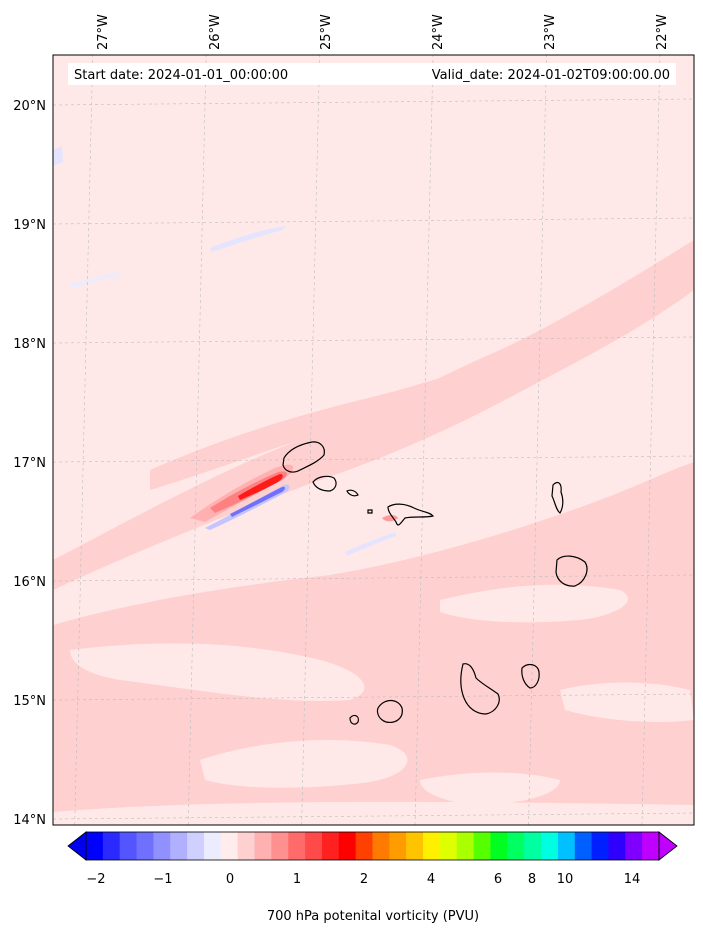  I want to click on lat-label-17n: 17°N, so click(29, 463).